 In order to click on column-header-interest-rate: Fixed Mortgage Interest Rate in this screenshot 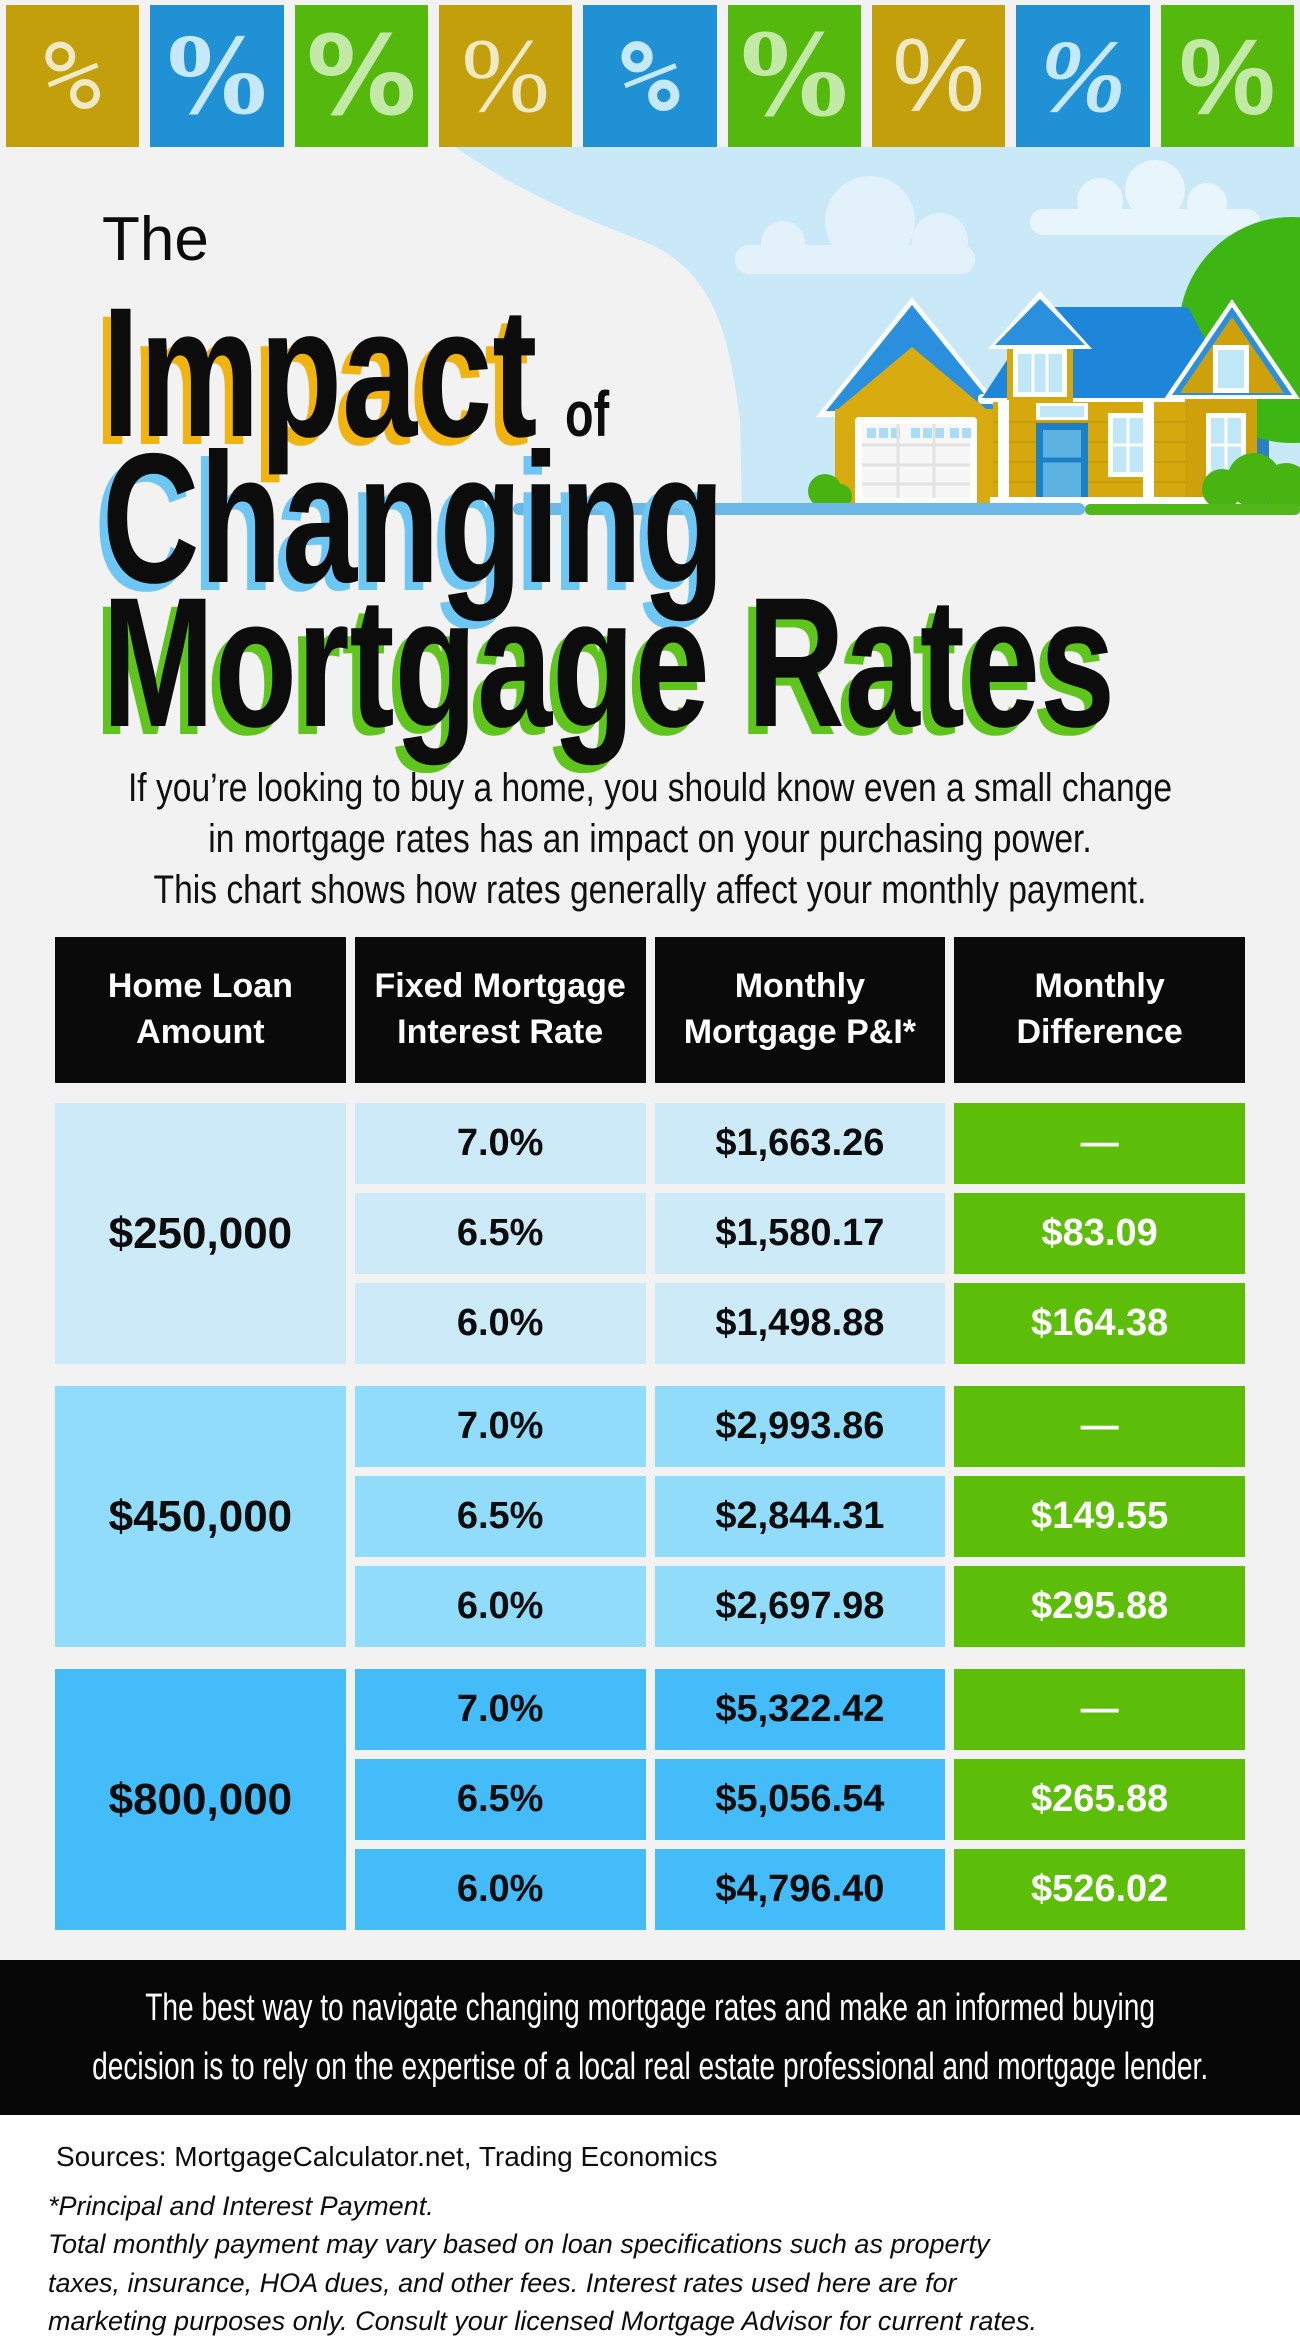, I will do `click(500, 1010)`.